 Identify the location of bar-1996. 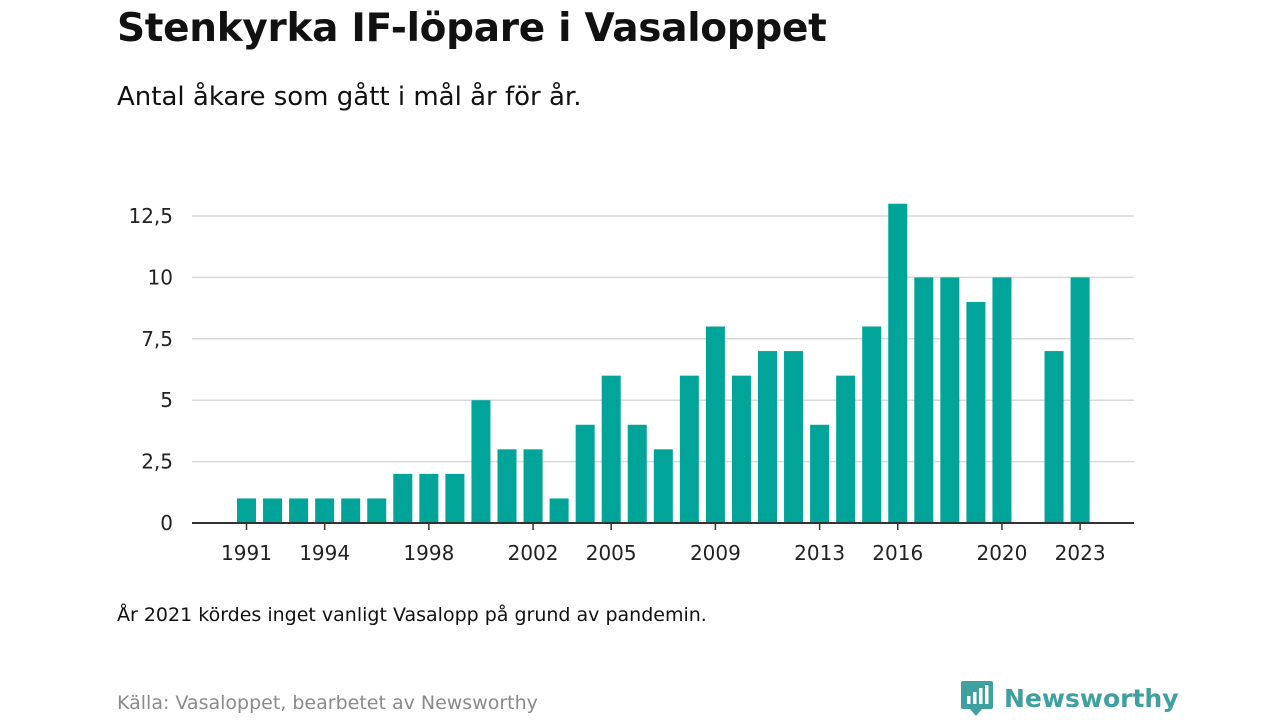
(377, 510).